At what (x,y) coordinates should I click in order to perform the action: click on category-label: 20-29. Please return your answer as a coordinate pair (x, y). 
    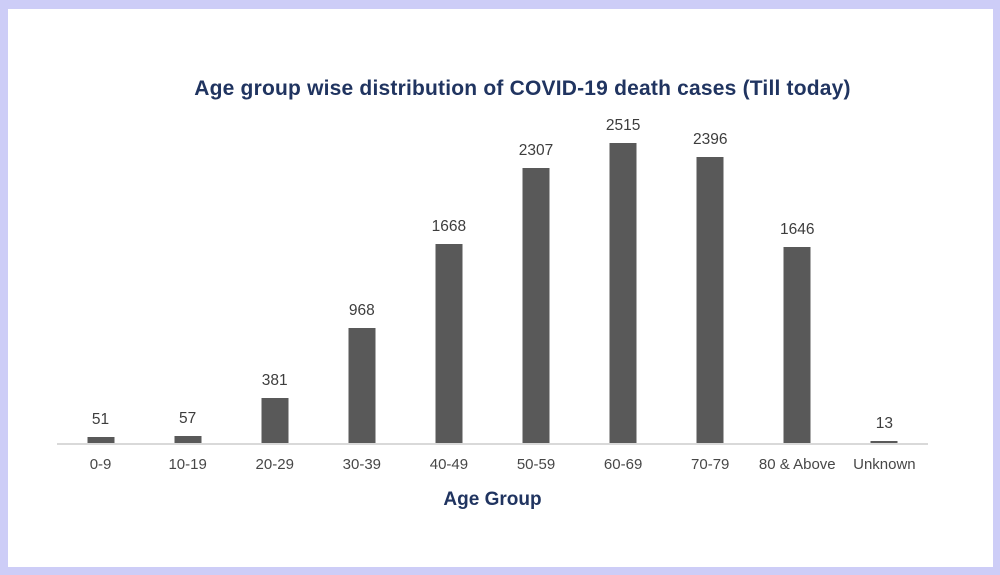
    Looking at the image, I should click on (274, 464).